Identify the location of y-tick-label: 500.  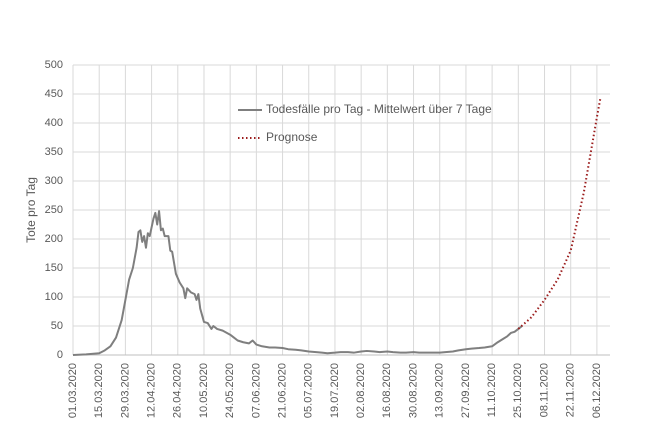
(54, 65).